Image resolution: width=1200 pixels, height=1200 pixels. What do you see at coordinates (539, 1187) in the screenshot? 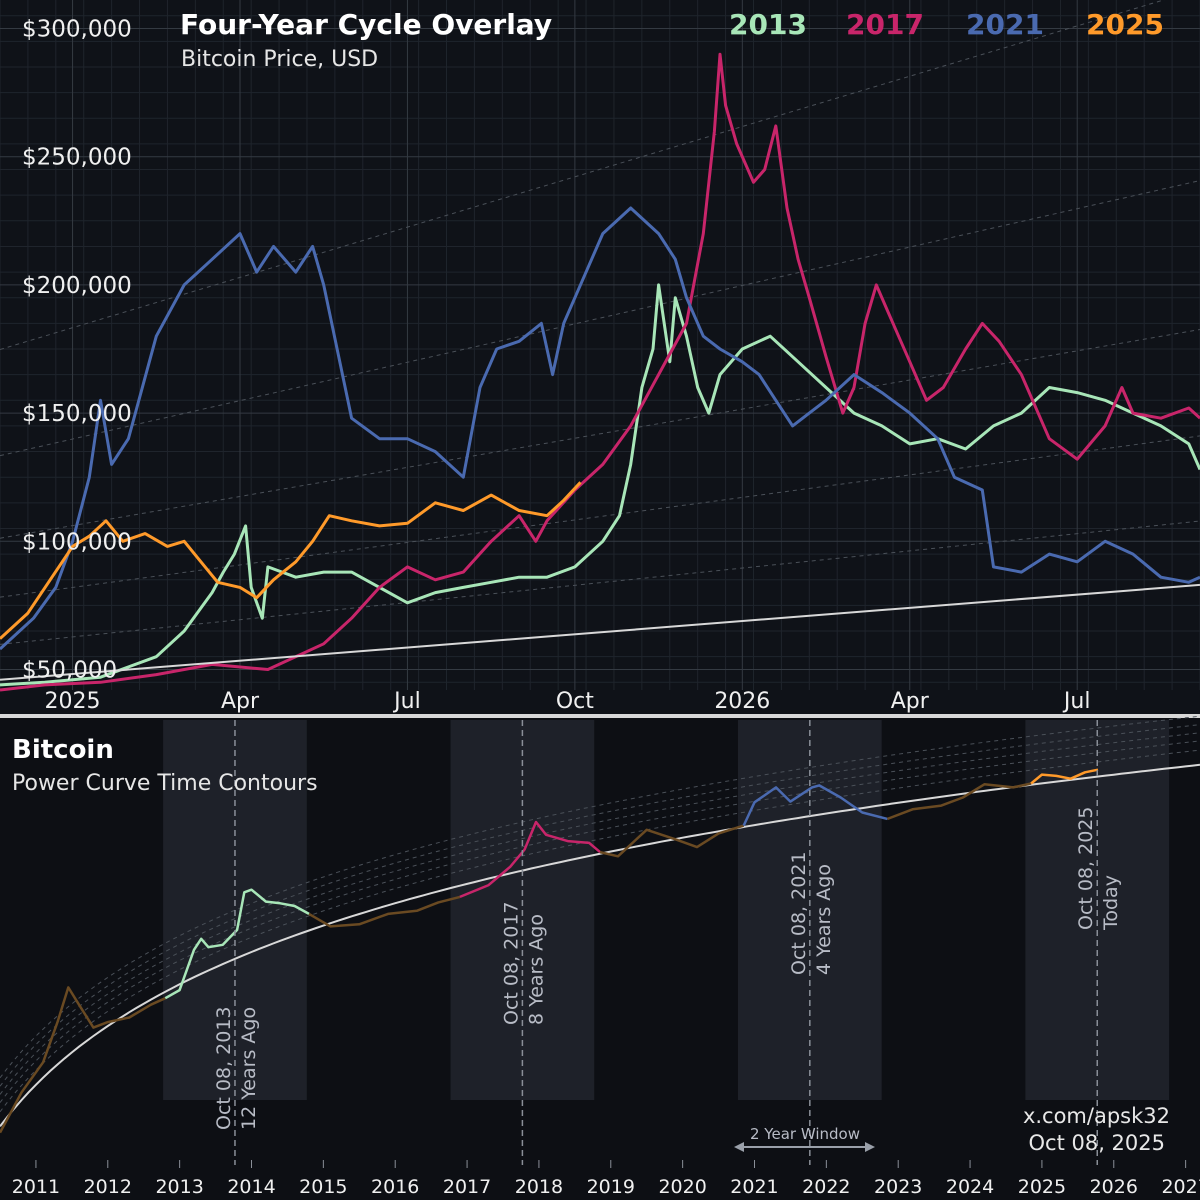
I see `x-tick-label: 2018` at bounding box center [539, 1187].